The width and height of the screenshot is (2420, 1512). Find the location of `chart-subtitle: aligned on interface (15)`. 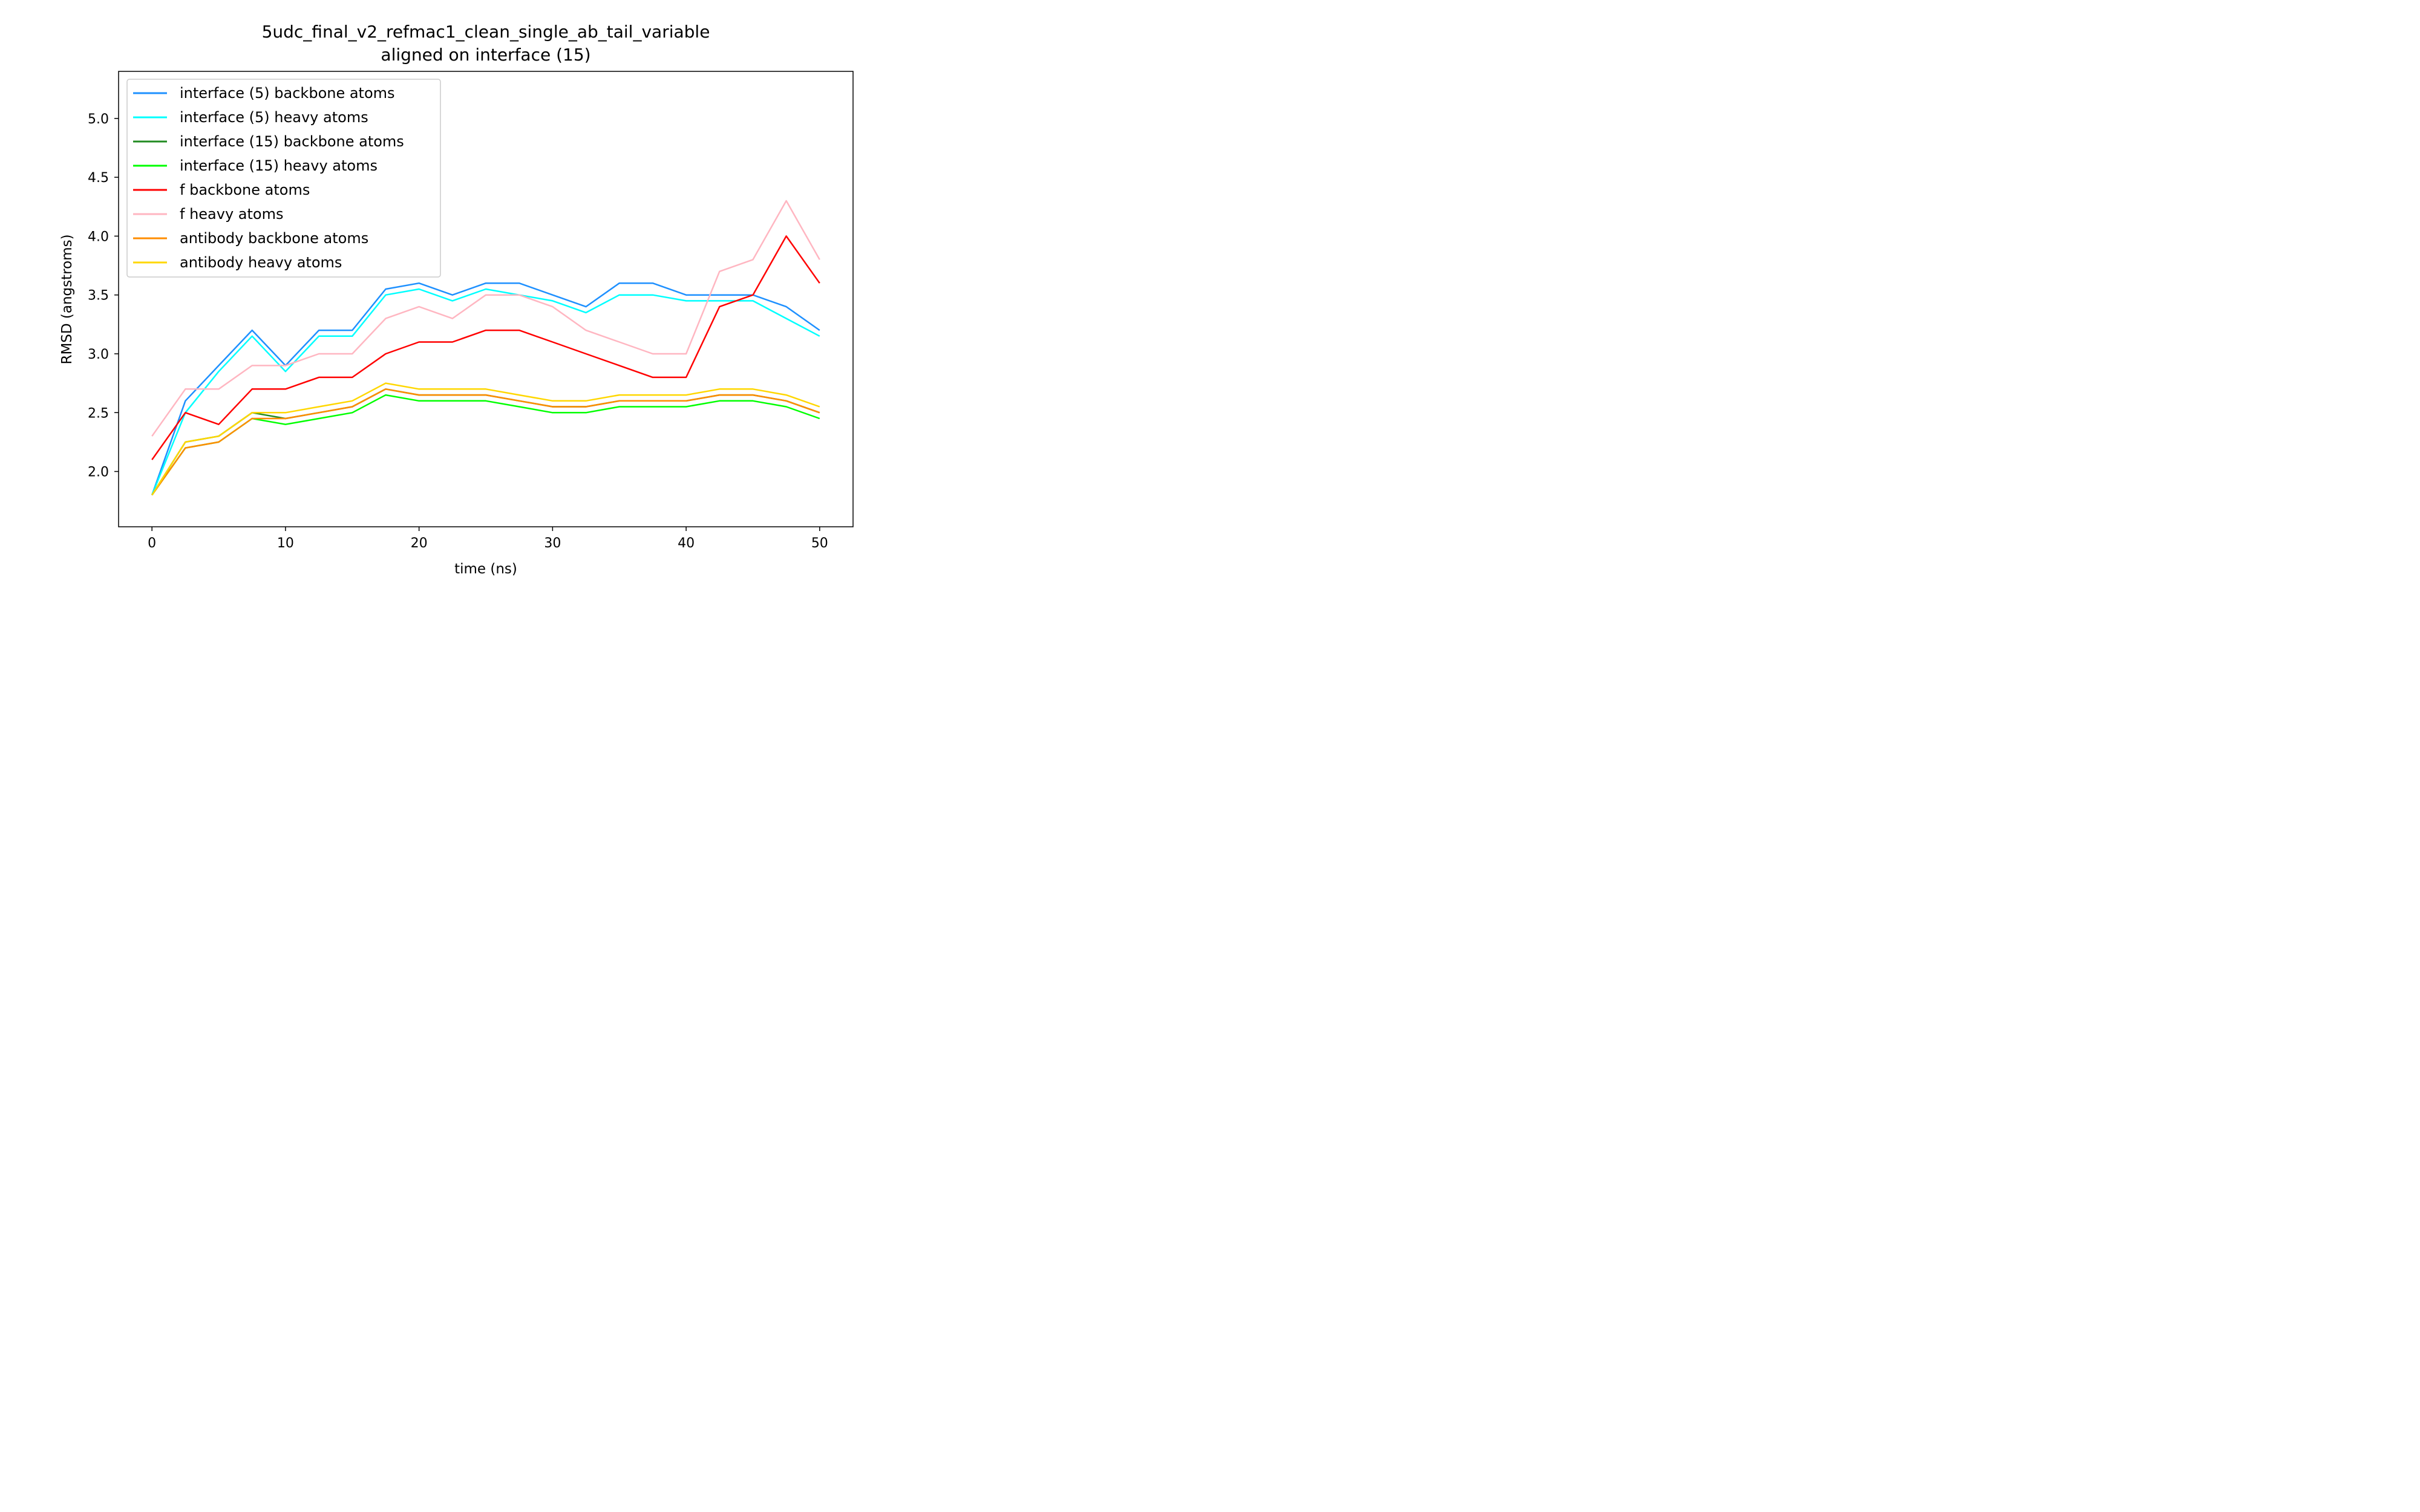

chart-subtitle: aligned on interface (15) is located at coordinates (485, 55).